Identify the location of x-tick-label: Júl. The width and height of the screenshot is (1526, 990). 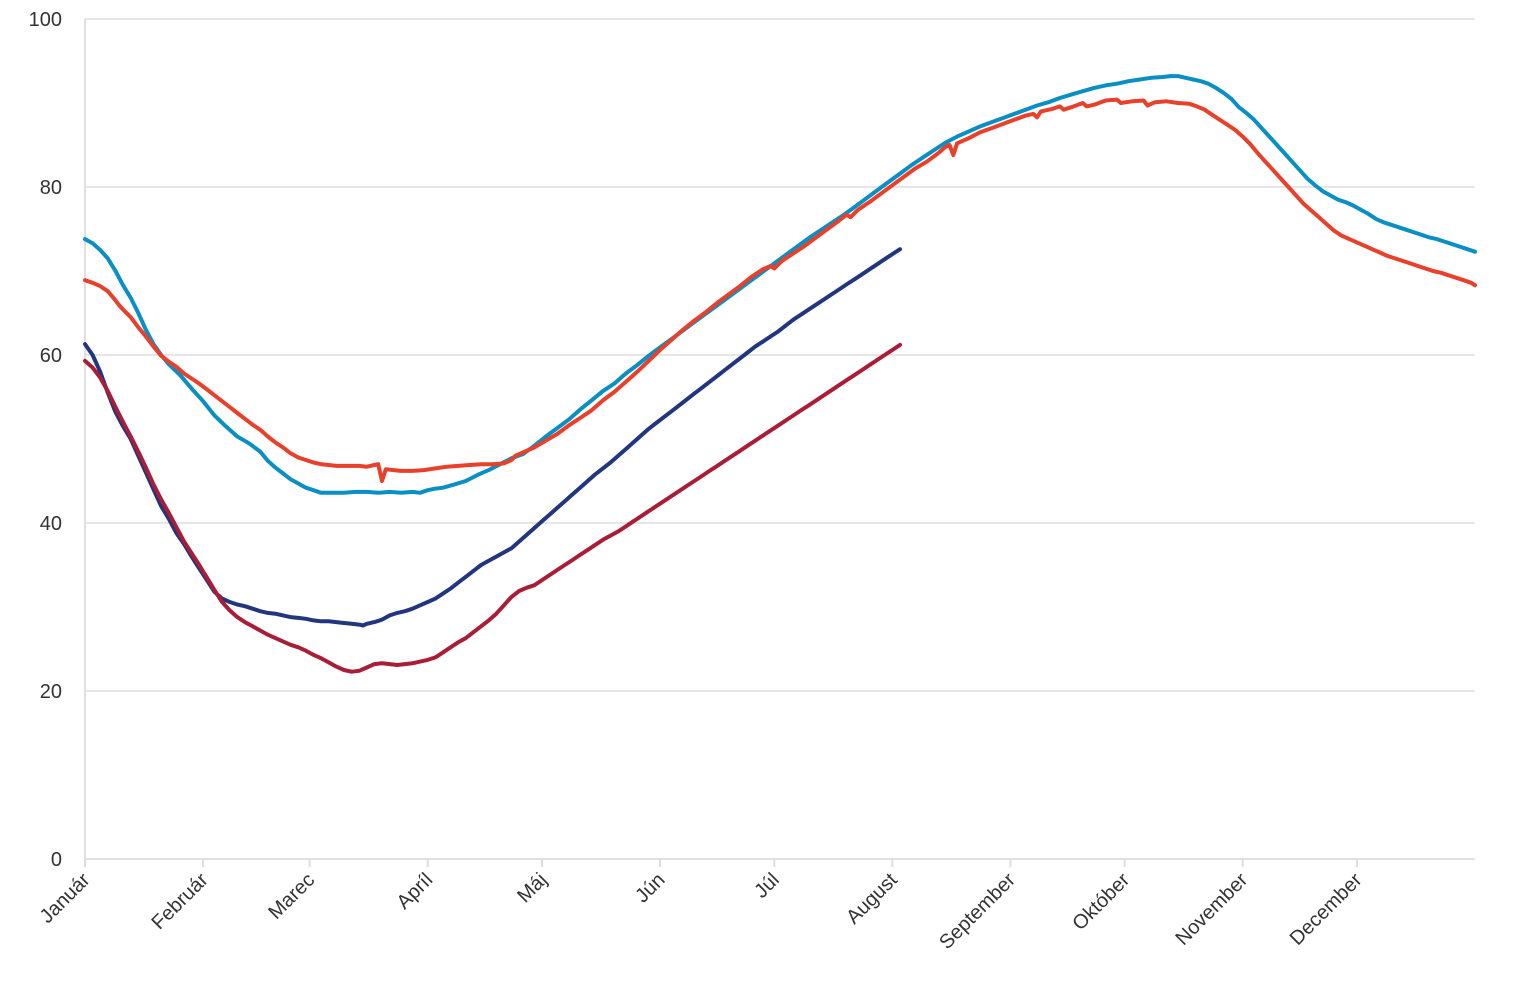
(767, 886).